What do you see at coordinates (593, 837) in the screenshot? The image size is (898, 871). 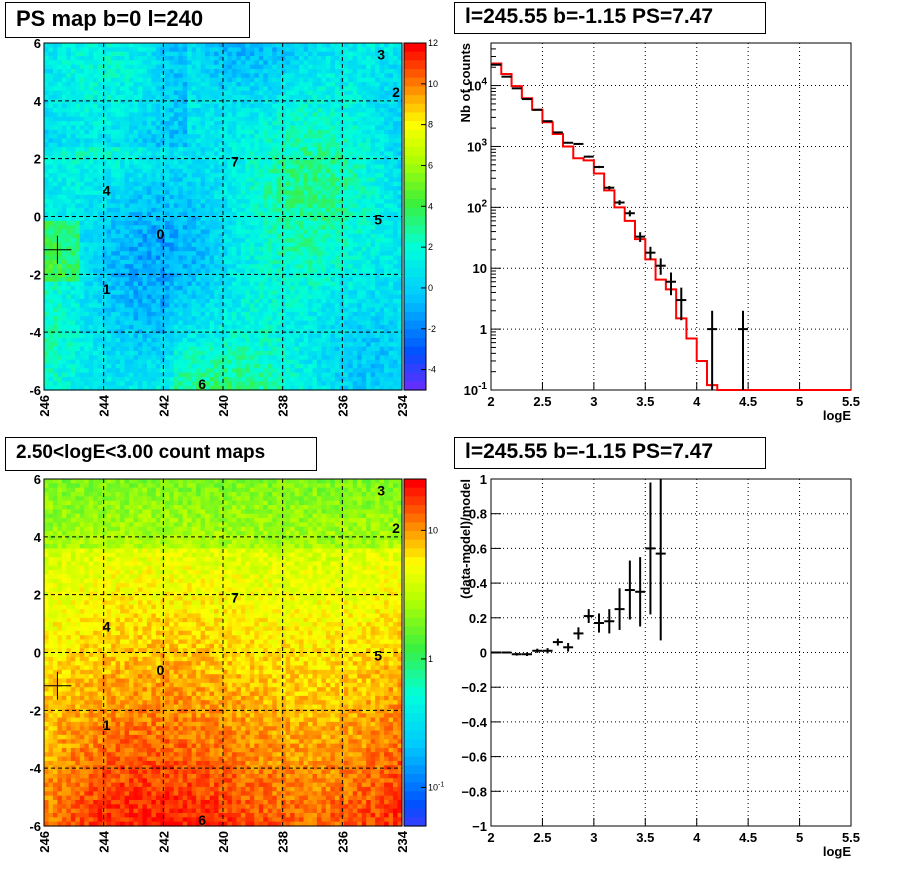 I see `x-tick-label: 3` at bounding box center [593, 837].